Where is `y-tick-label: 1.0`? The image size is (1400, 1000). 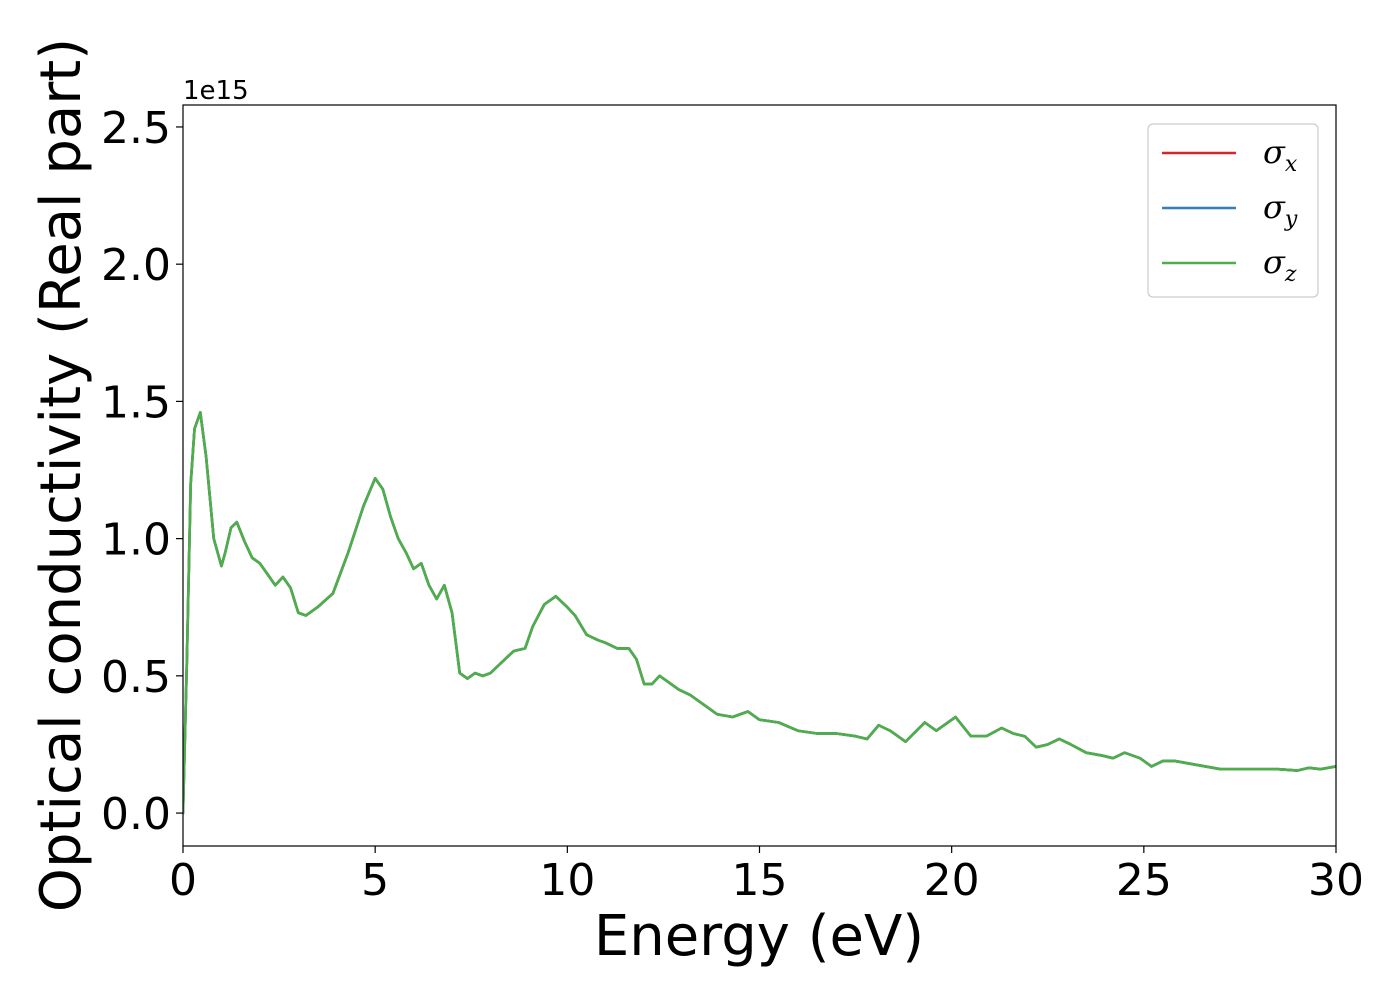 y-tick-label: 1.0 is located at coordinates (136, 540).